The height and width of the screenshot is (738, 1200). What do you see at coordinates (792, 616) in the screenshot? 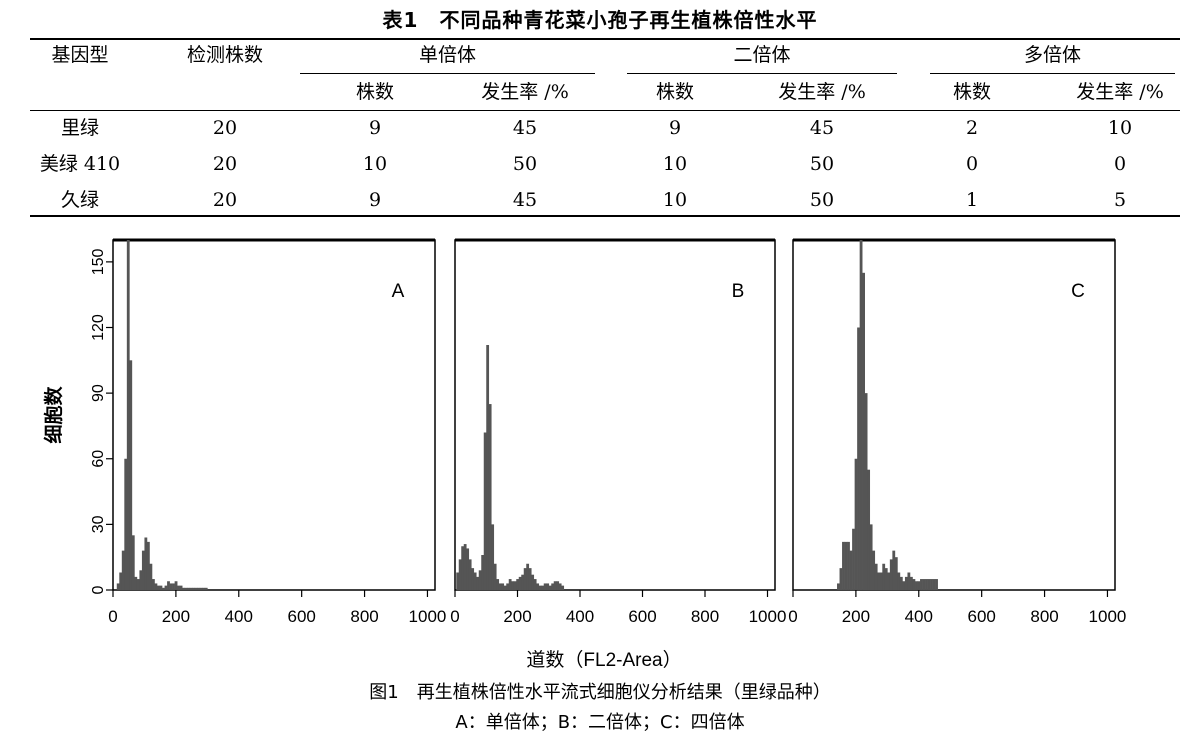
I see `x-tick-label: 0` at bounding box center [792, 616].